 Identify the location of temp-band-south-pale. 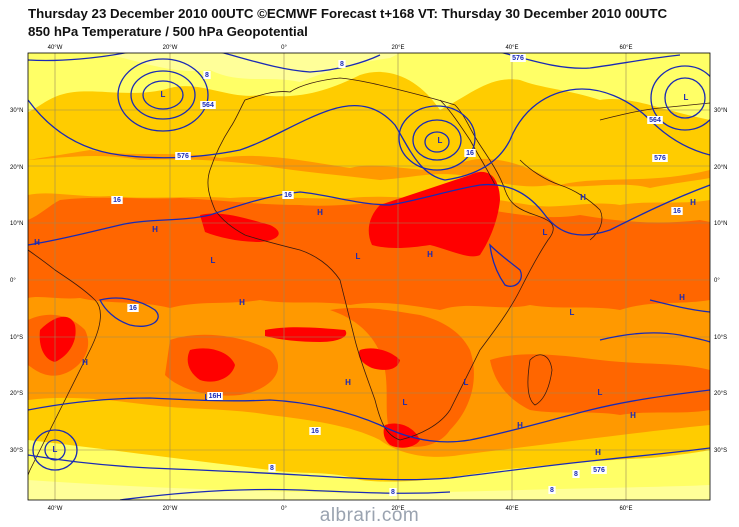
(369, 490).